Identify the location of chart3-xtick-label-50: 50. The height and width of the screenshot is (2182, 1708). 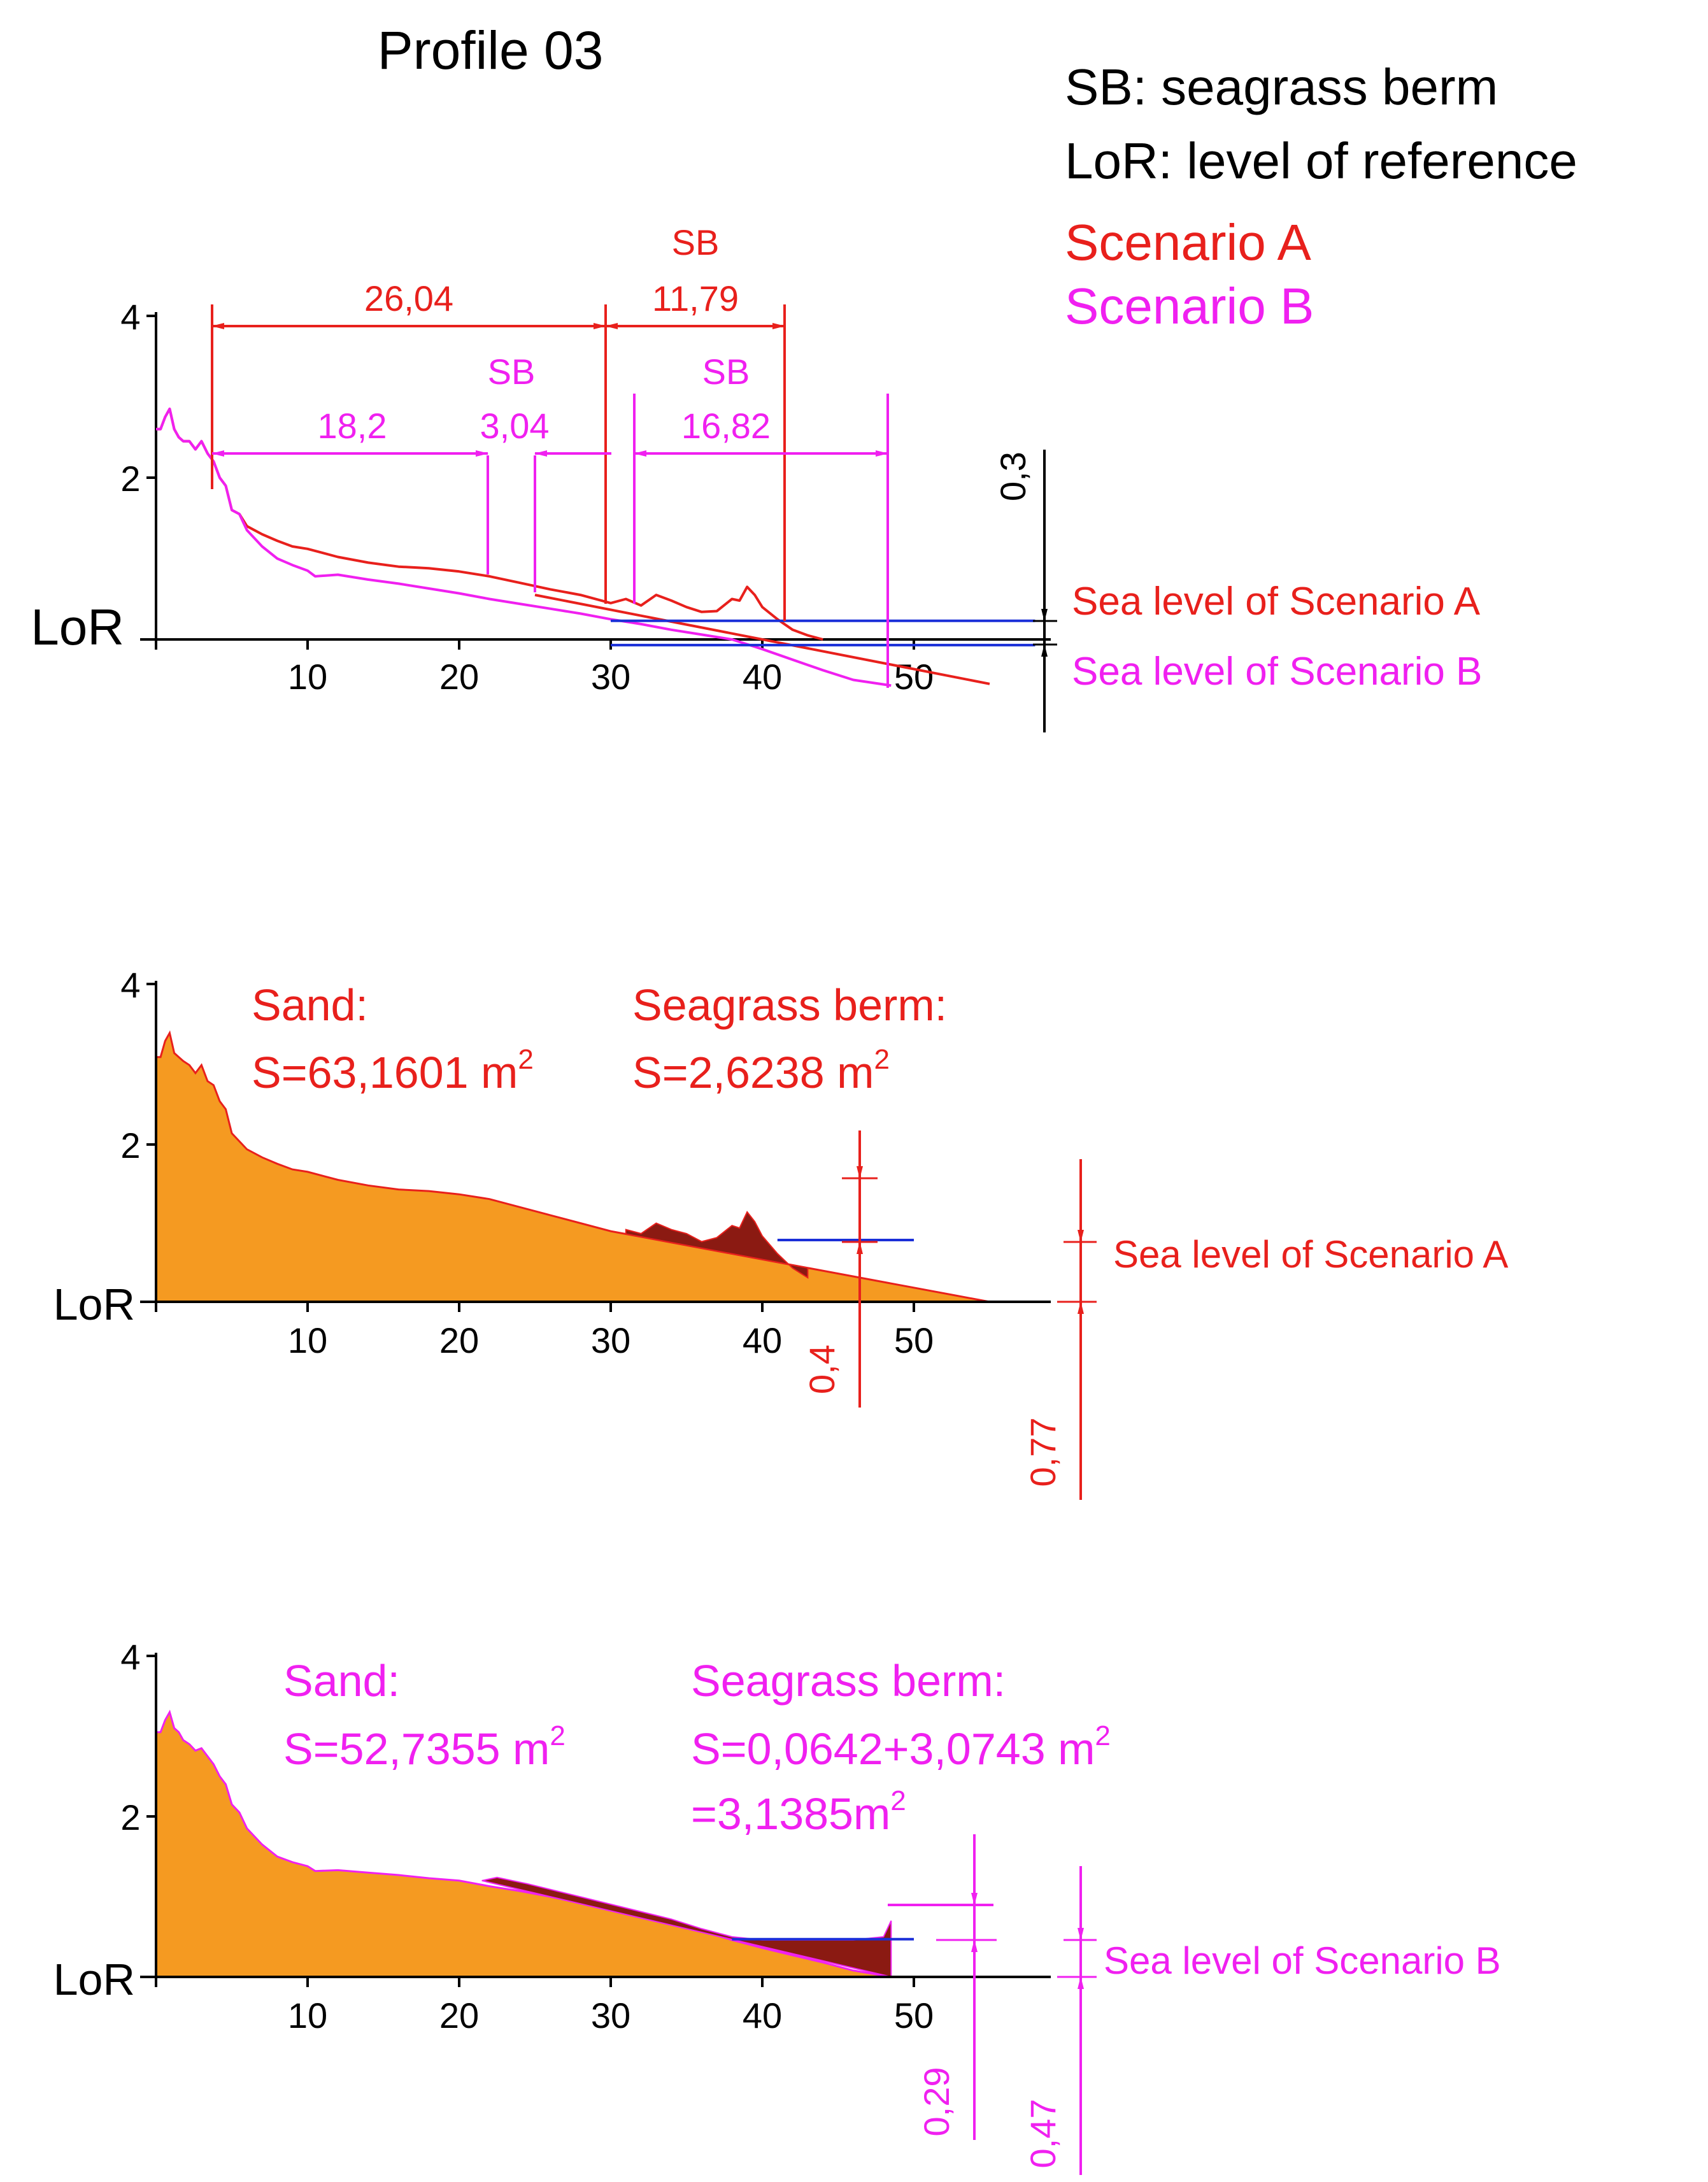
(914, 2015).